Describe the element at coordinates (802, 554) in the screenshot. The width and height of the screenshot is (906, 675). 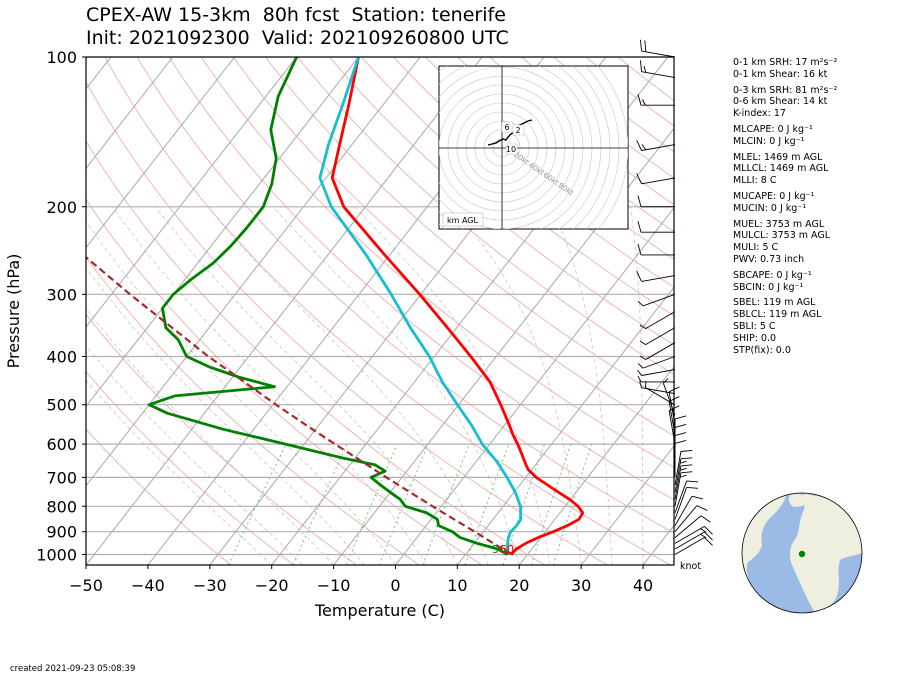
I see `station-dot` at that location.